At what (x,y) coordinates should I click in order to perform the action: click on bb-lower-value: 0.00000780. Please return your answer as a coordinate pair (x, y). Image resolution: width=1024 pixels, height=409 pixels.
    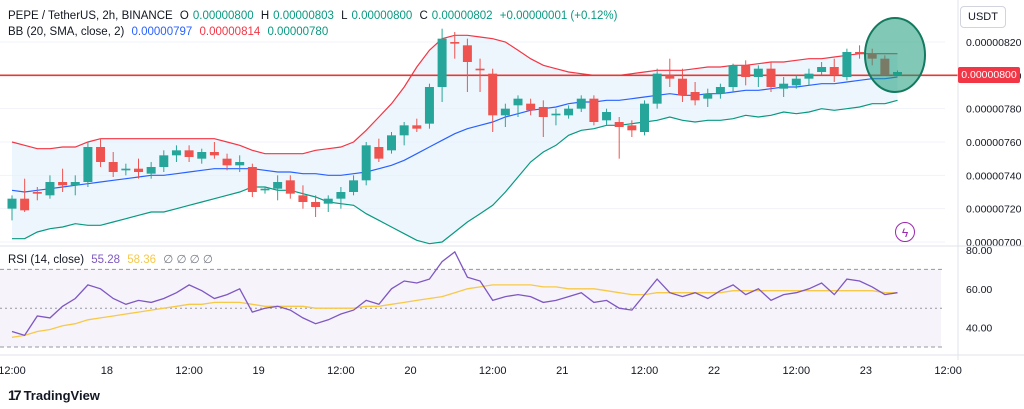
    Looking at the image, I should click on (298, 32).